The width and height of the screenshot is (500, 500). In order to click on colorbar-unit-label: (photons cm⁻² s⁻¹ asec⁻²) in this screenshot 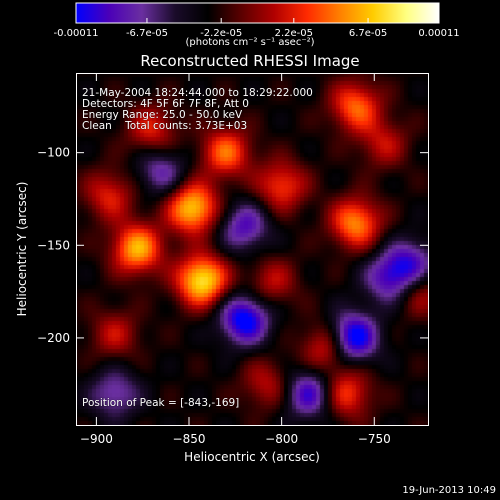, I will do `click(250, 42)`.